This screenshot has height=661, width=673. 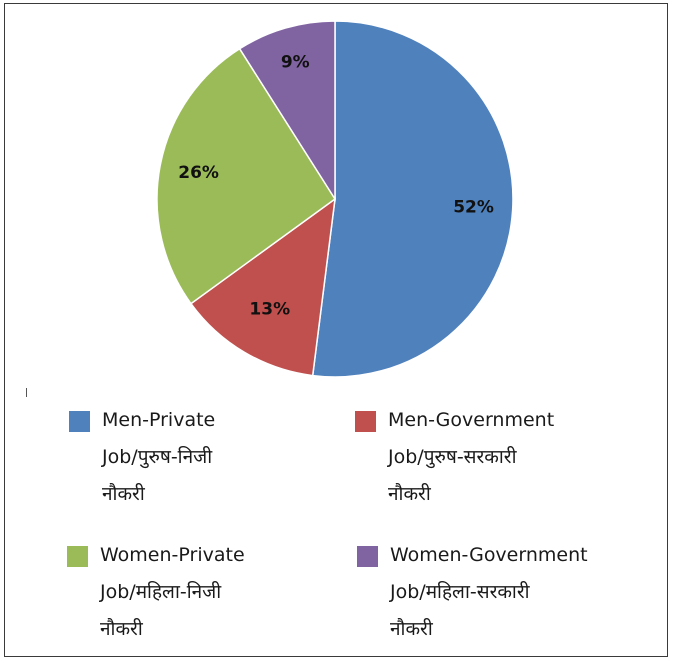 I want to click on pie-slice-label-4: 9%, so click(x=295, y=62).